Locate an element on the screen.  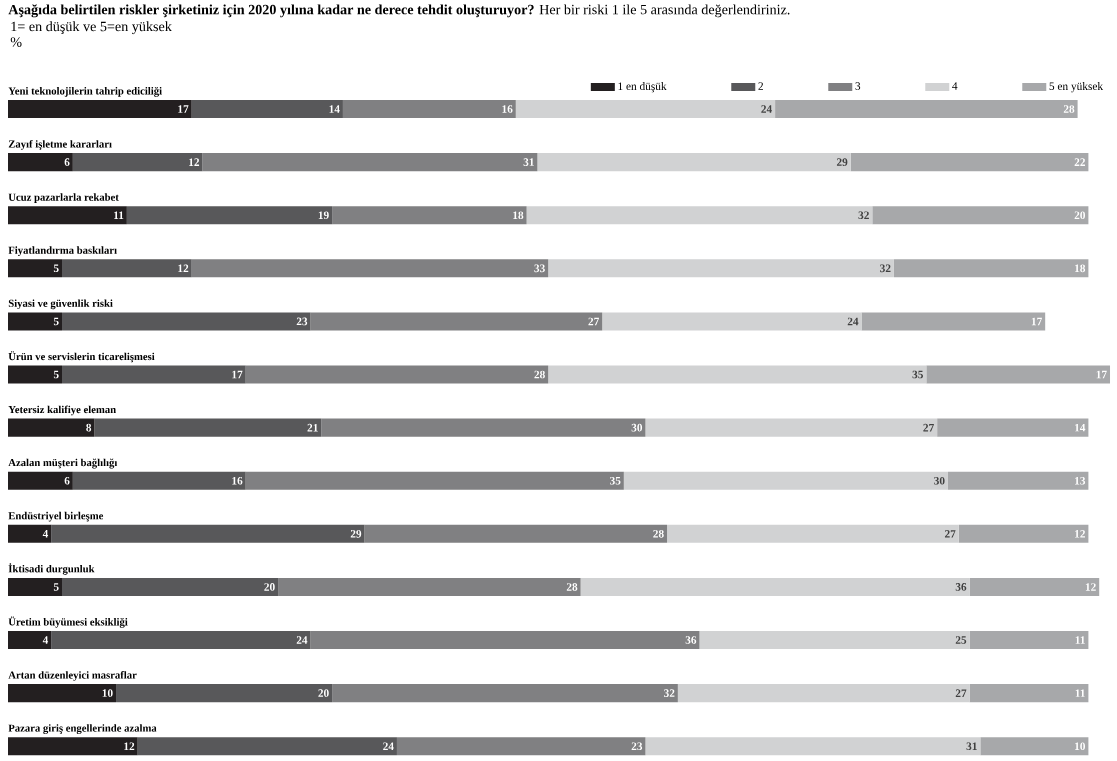
y-tick-label: Pazara giriş engellerinde azalma is located at coordinates (82, 729).